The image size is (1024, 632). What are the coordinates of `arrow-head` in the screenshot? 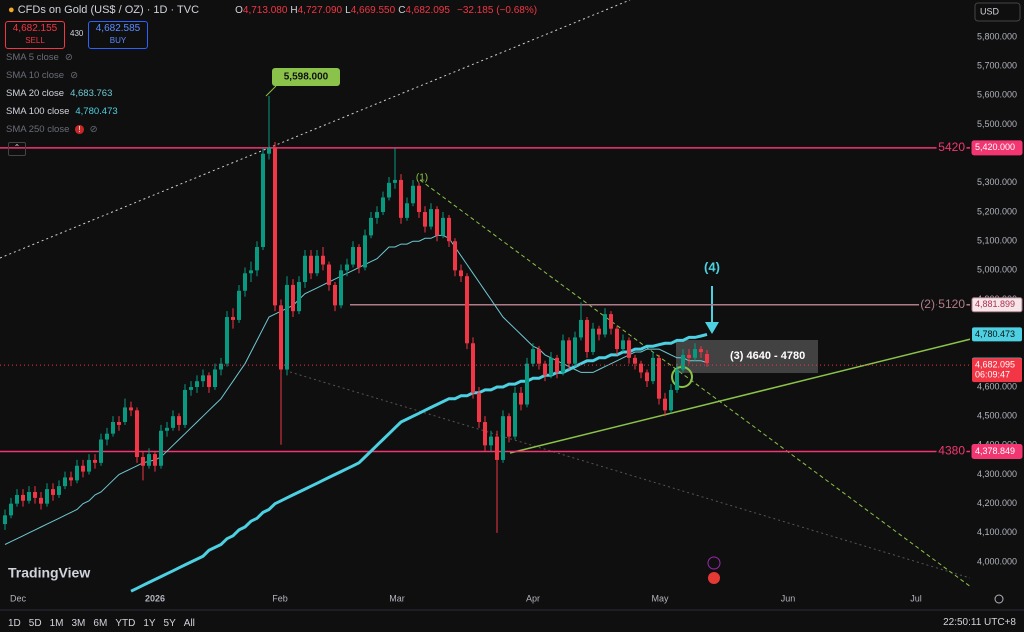 It's located at (712, 328).